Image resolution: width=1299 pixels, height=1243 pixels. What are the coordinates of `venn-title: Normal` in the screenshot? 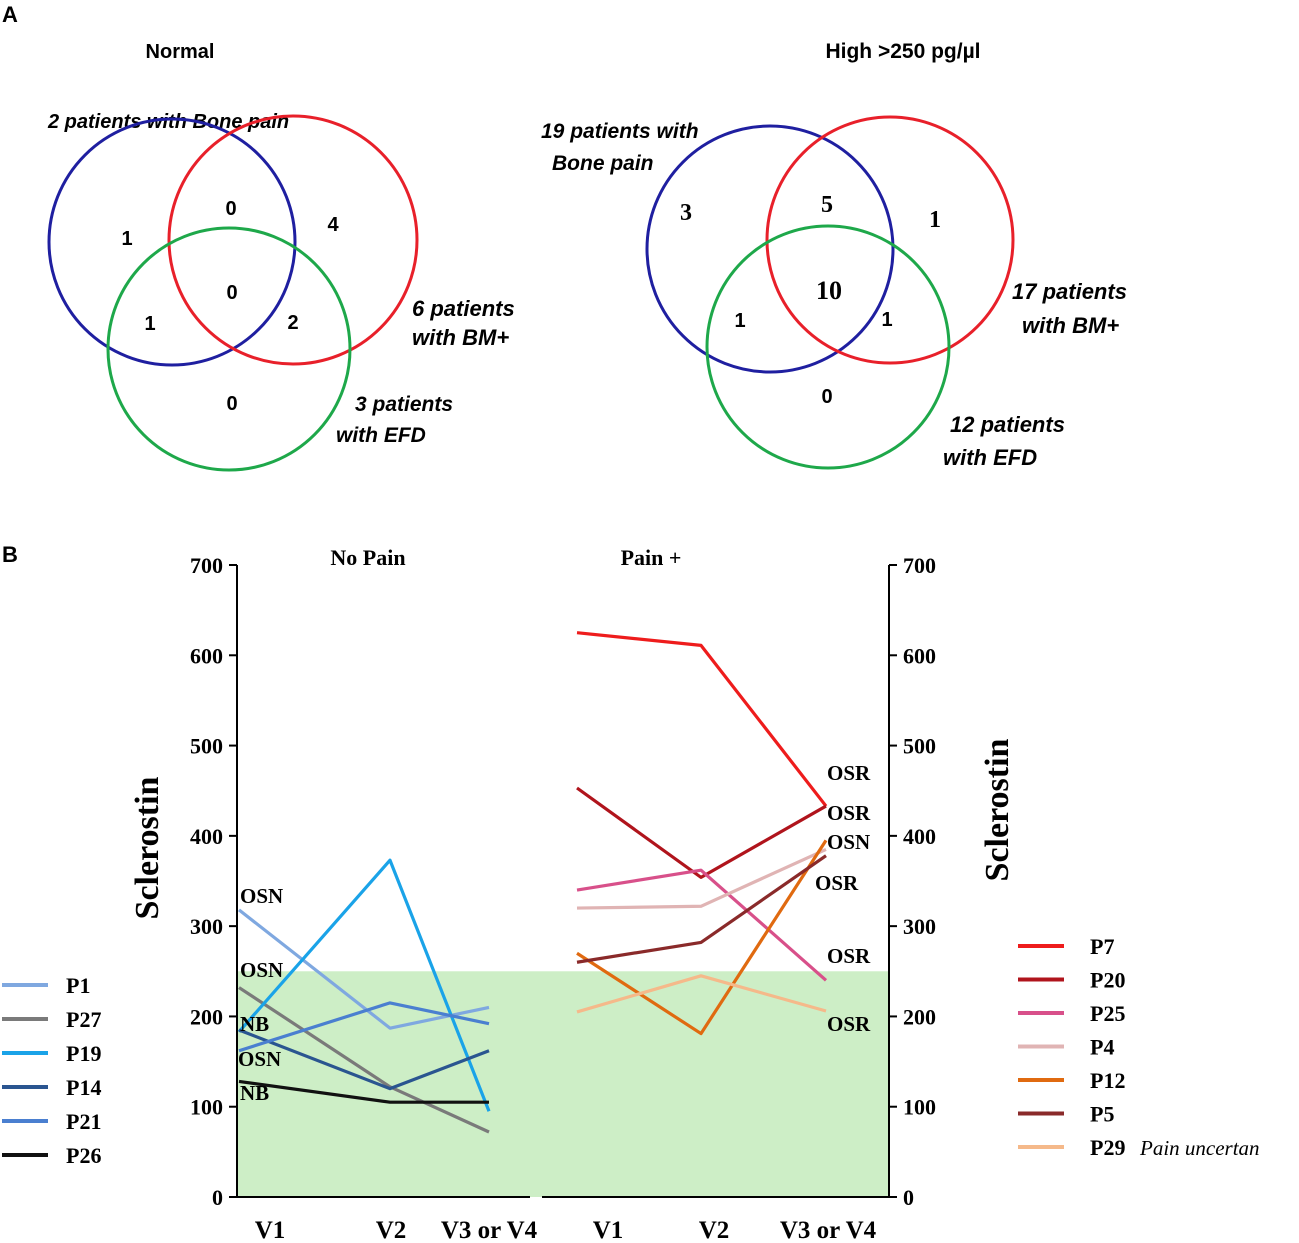 It's located at (180, 52).